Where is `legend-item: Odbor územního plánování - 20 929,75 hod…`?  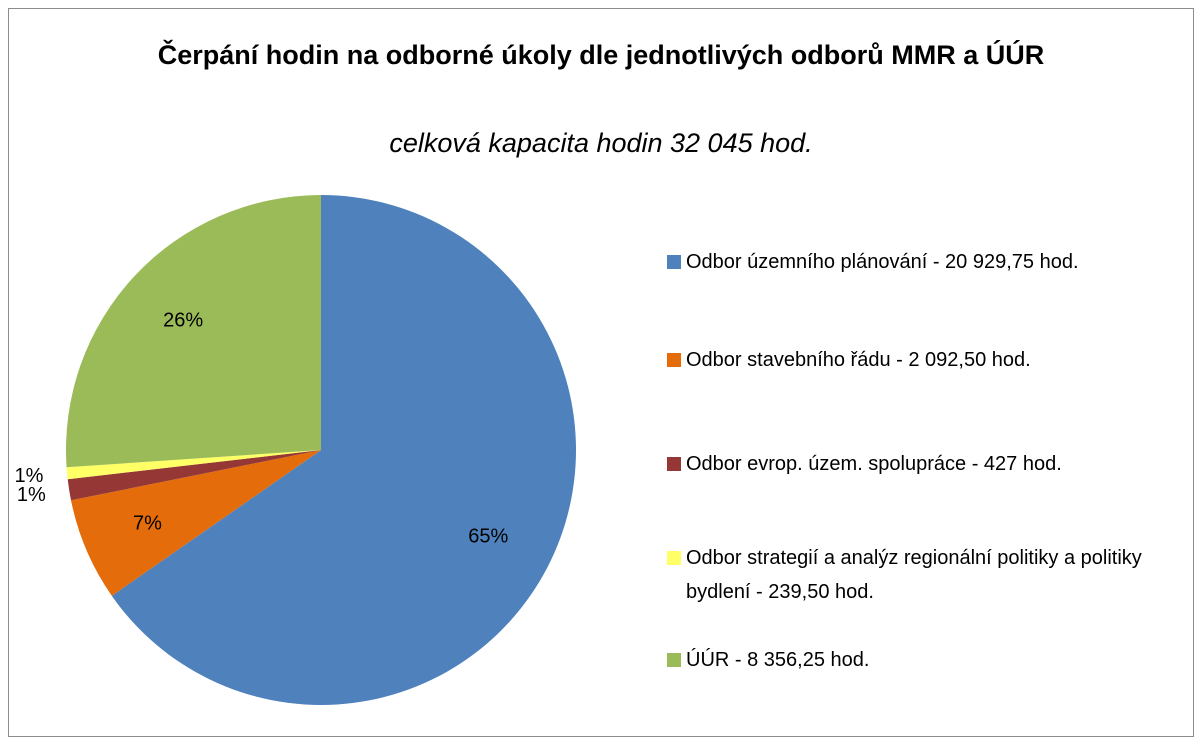 legend-item: Odbor územního plánování - 20 929,75 hod… is located at coordinates (922, 262).